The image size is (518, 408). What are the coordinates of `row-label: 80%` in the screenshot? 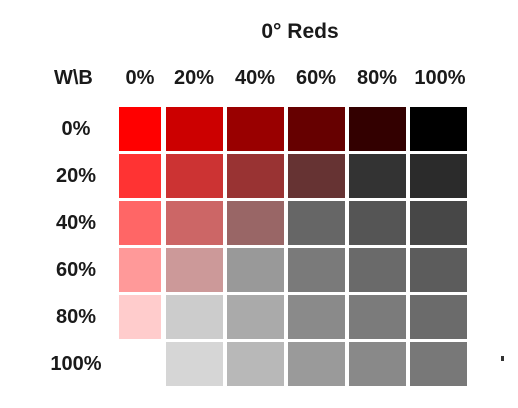 It's located at (76, 317).